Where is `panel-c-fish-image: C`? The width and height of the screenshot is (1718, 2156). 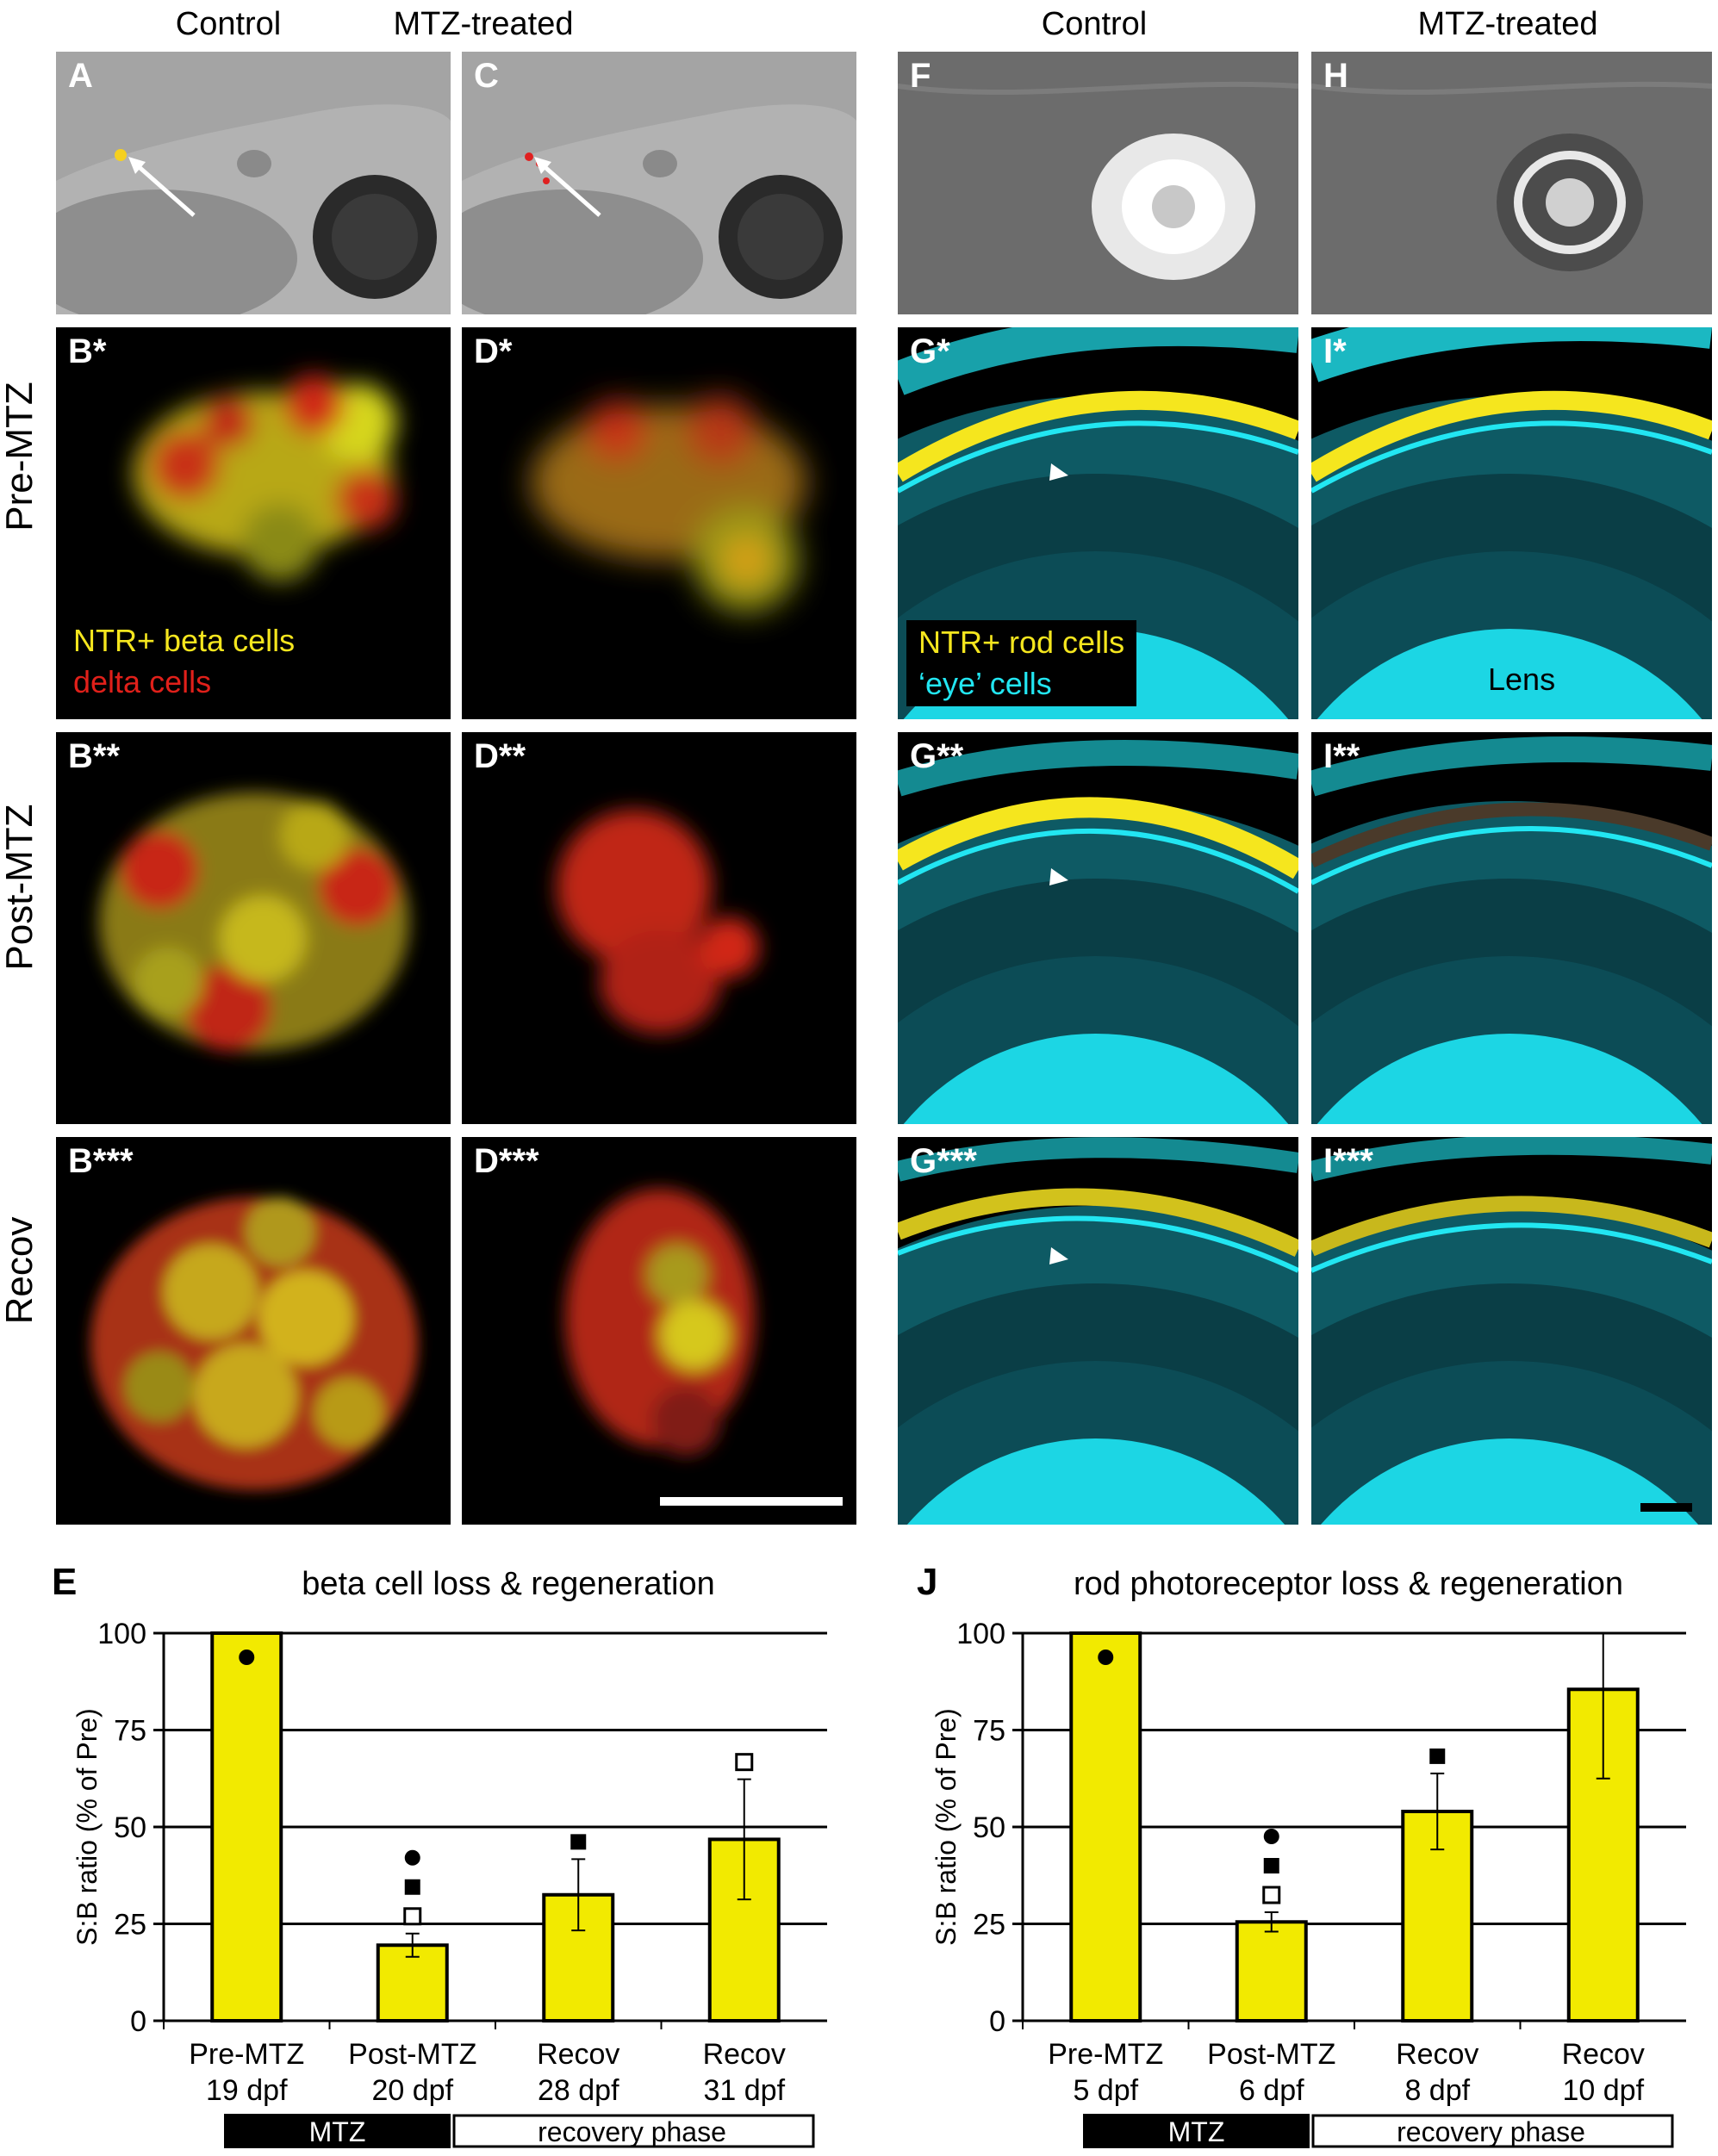 panel-c-fish-image: C is located at coordinates (659, 183).